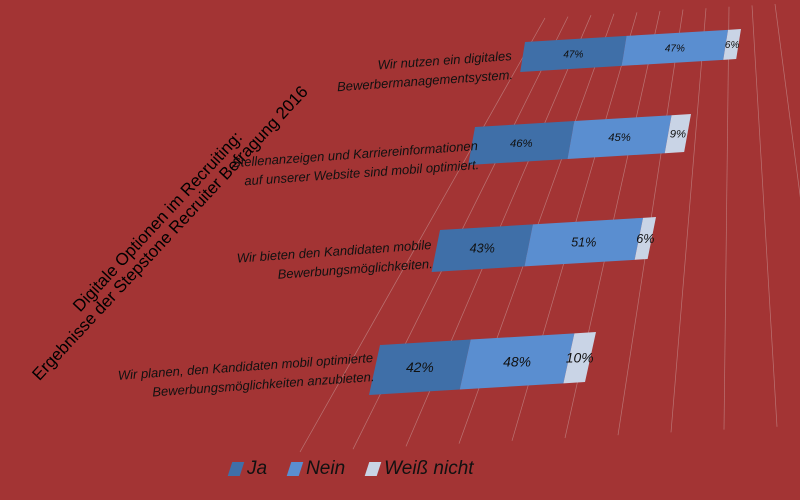  I want to click on bar-row-1: 46% 45% 9%, so click(579, 139).